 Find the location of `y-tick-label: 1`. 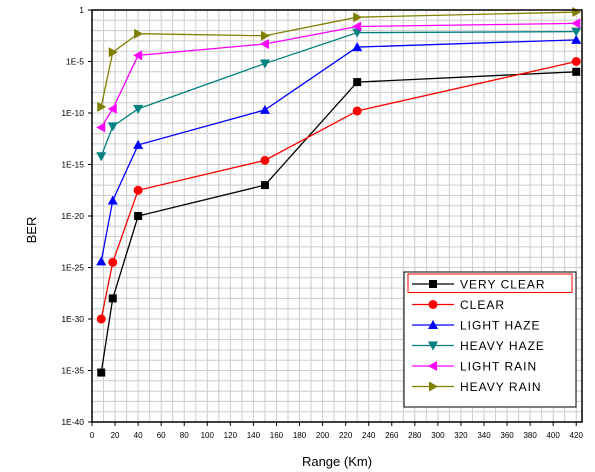

y-tick-label: 1 is located at coordinates (81, 10).